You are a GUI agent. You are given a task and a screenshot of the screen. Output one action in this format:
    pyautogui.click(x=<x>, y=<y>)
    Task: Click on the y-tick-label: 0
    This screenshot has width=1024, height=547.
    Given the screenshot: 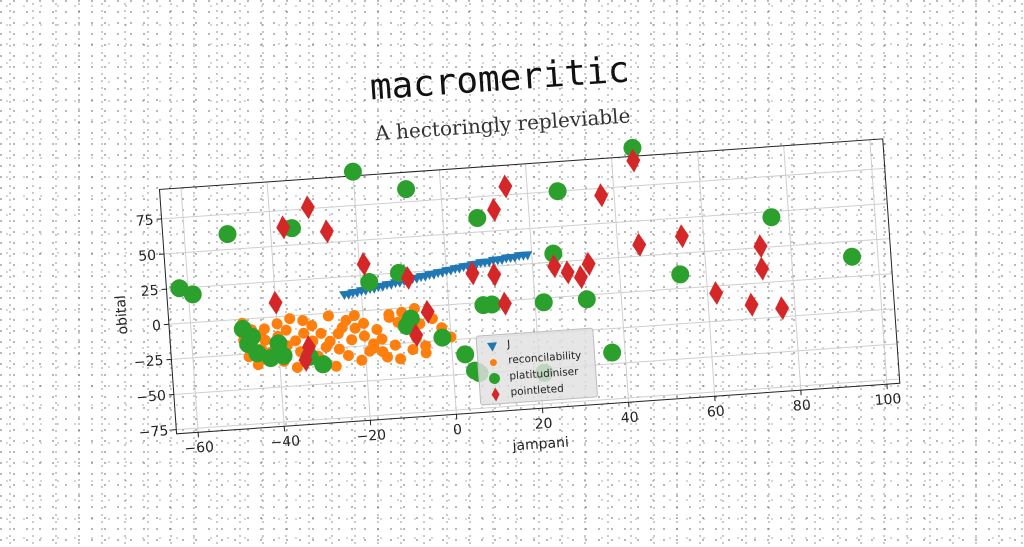 What is the action you would take?
    pyautogui.click(x=157, y=326)
    